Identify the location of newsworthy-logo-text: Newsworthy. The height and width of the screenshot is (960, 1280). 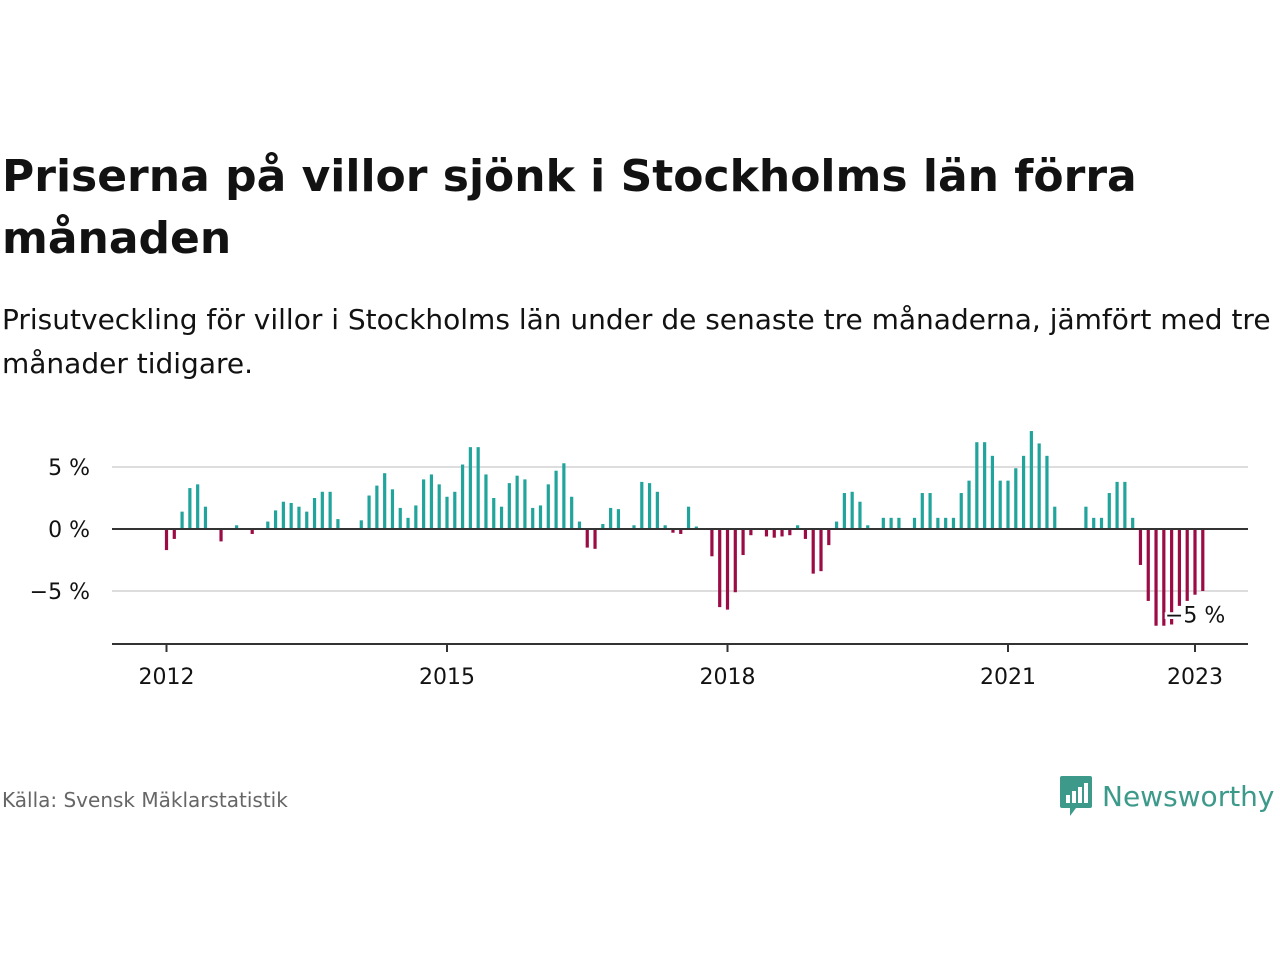
(1188, 796).